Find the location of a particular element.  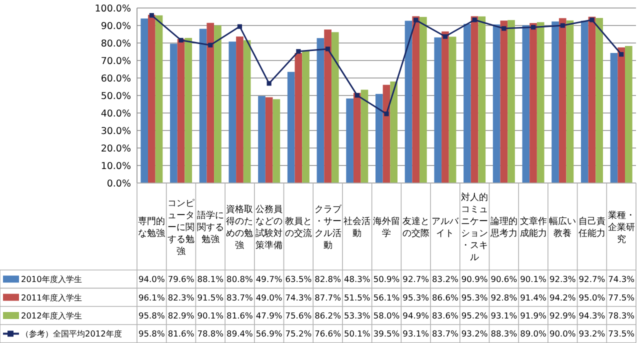

data-label: 82.8% is located at coordinates (328, 279).